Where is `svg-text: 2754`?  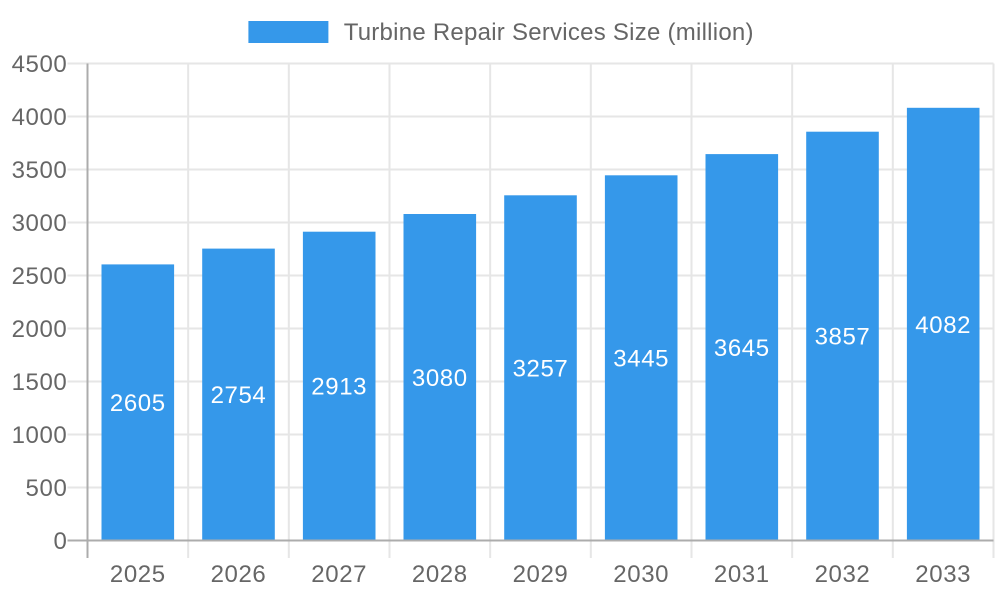 svg-text: 2754 is located at coordinates (239, 395).